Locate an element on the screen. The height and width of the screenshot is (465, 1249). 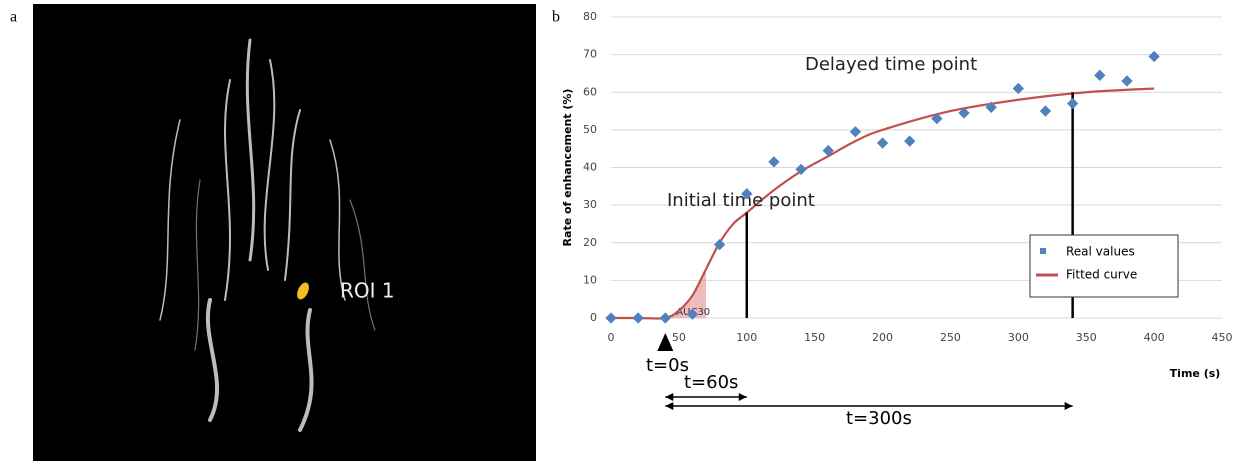
annotation: Delayed time point is located at coordinates (891, 64).